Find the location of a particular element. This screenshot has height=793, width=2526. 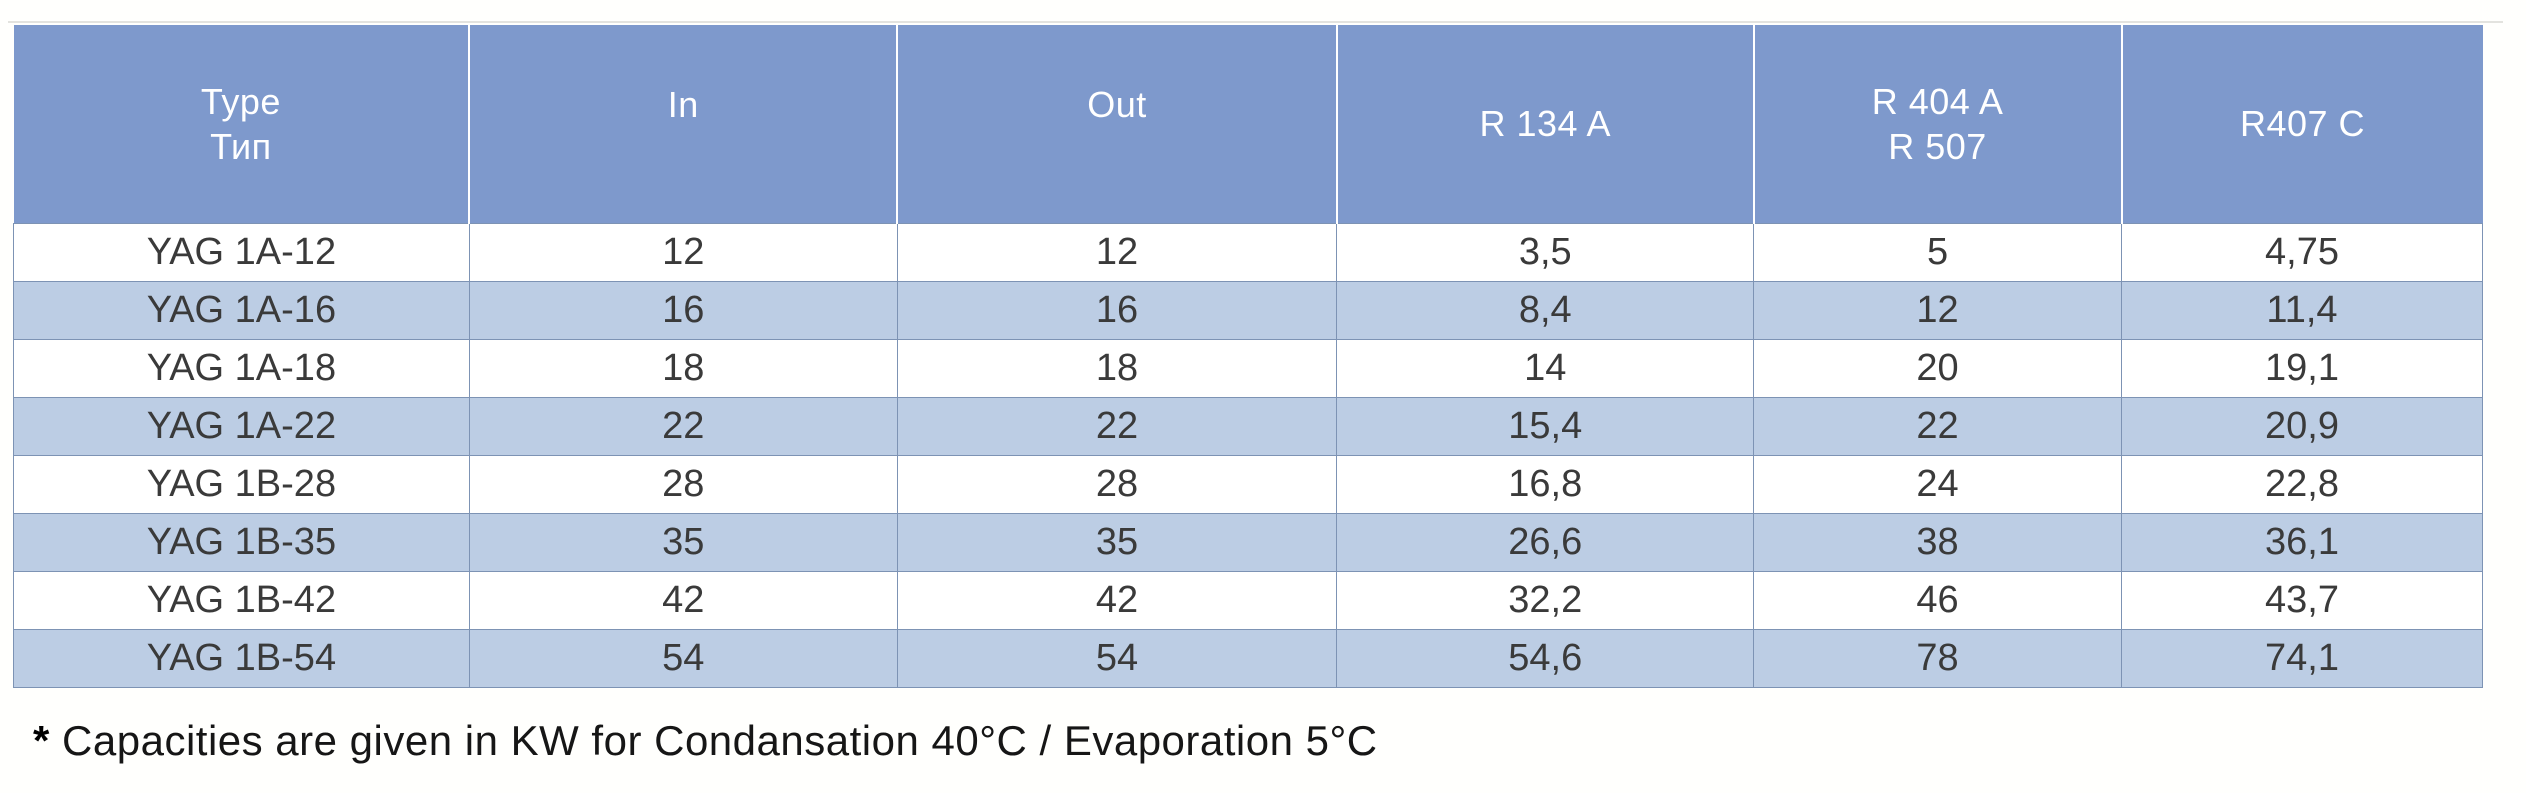

col-header-r404a-r507: R 404 A R 507 is located at coordinates (1937, 124).